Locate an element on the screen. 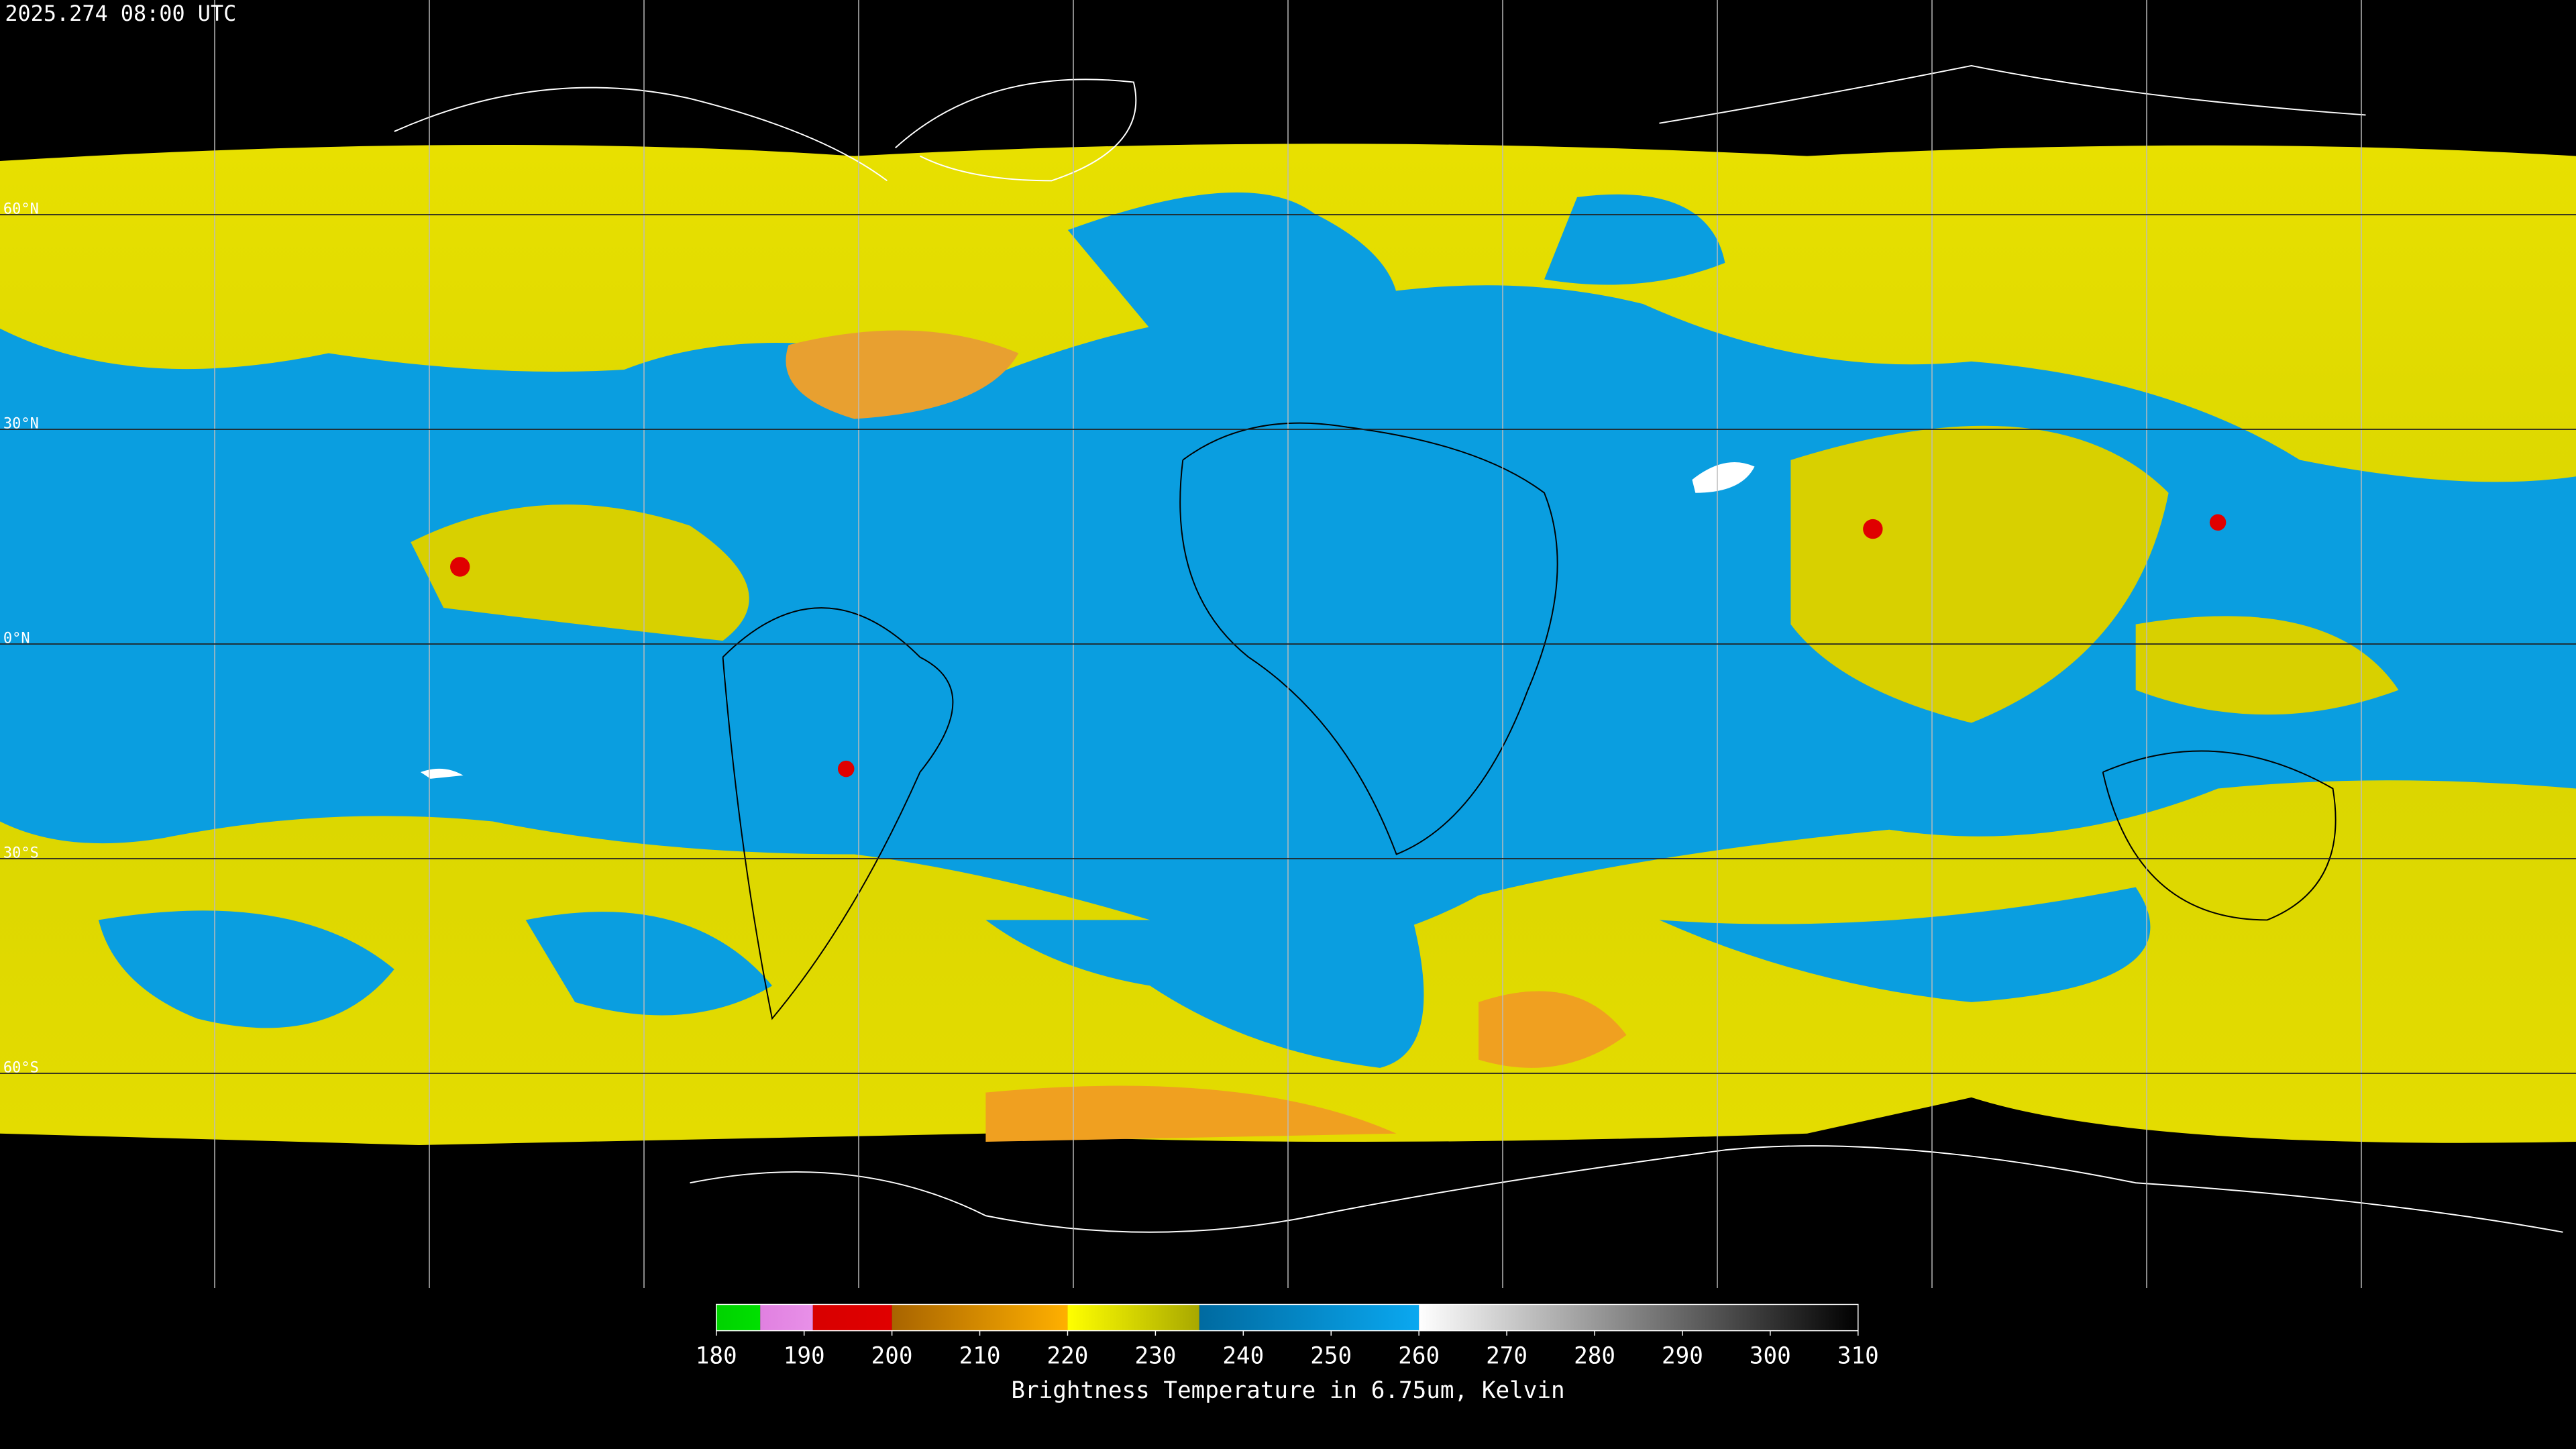 Image resolution: width=2576 pixels, height=1449 pixels. colorbar-tick-label: 260 is located at coordinates (1419, 1355).